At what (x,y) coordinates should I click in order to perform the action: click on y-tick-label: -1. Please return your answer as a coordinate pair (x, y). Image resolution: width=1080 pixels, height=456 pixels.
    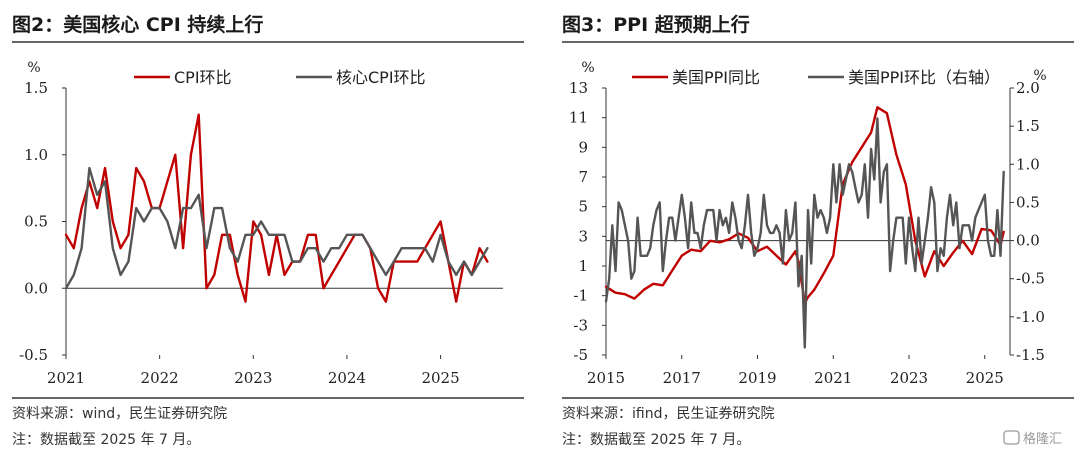
    Looking at the image, I should click on (580, 296).